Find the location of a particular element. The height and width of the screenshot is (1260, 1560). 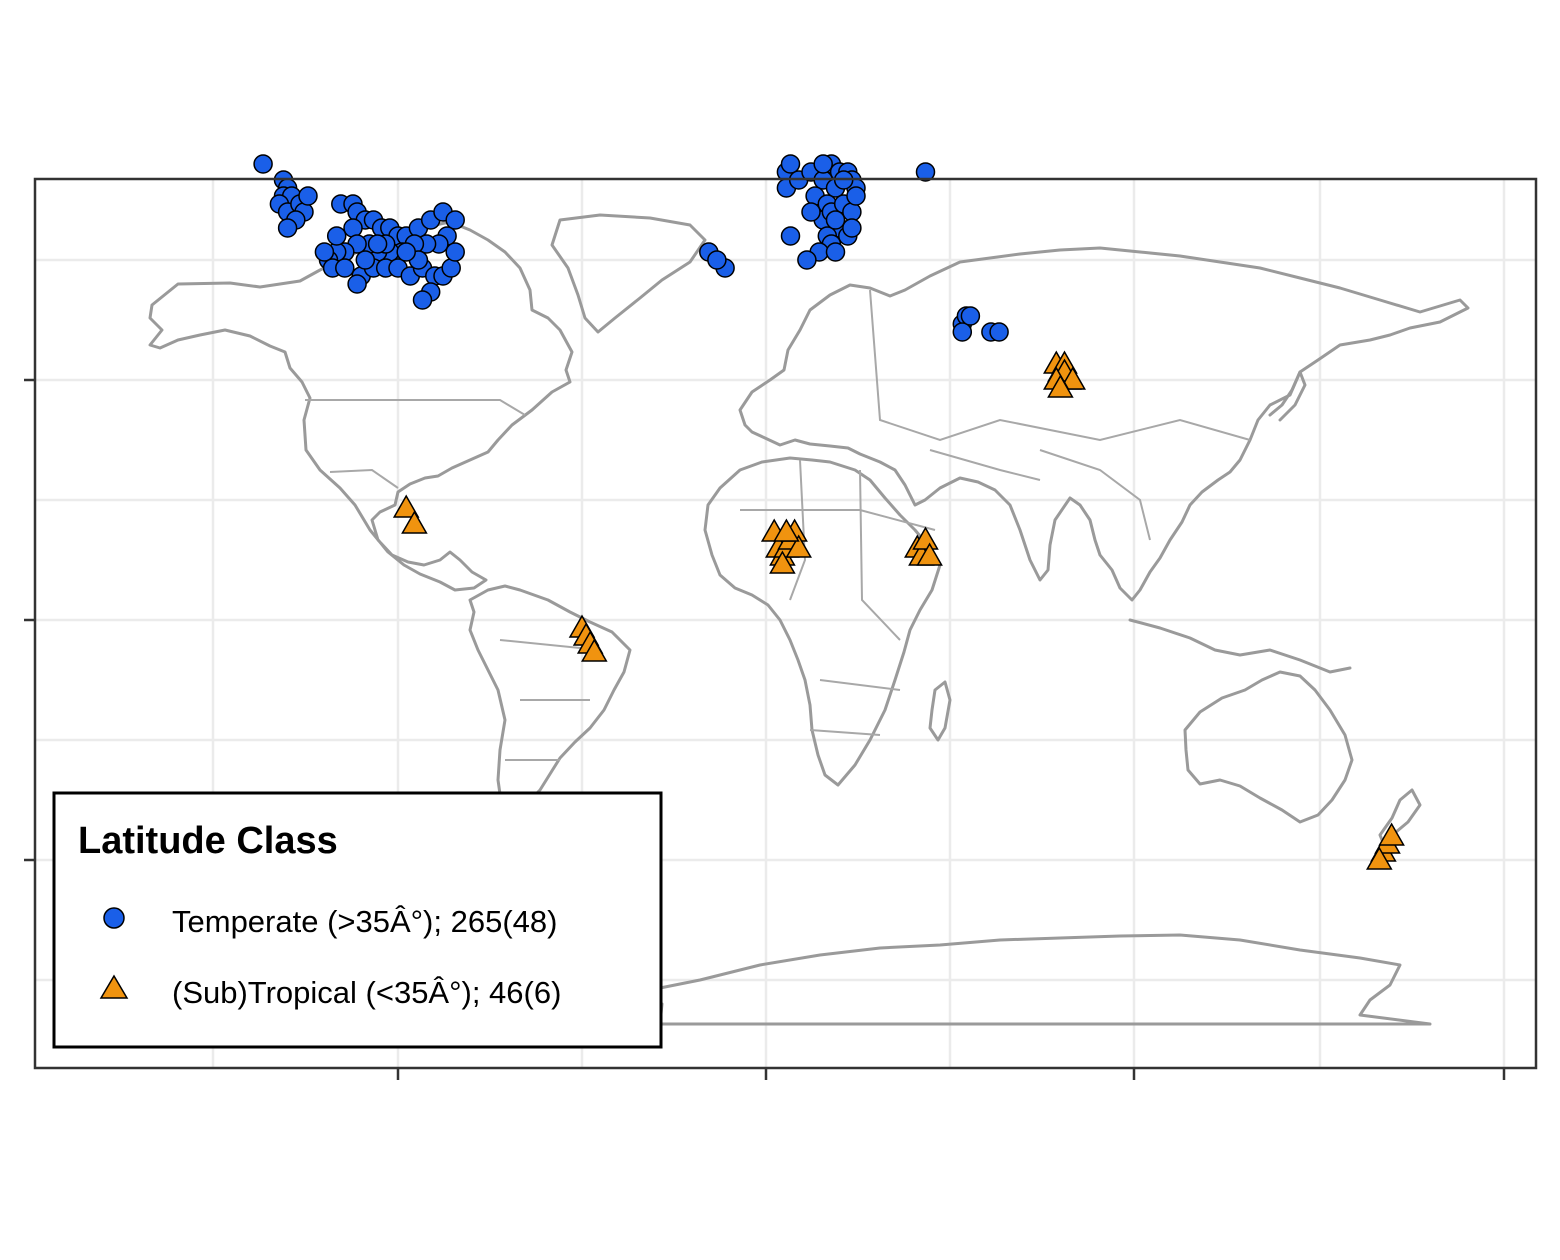

indonesia-outline is located at coordinates (1240, 646).